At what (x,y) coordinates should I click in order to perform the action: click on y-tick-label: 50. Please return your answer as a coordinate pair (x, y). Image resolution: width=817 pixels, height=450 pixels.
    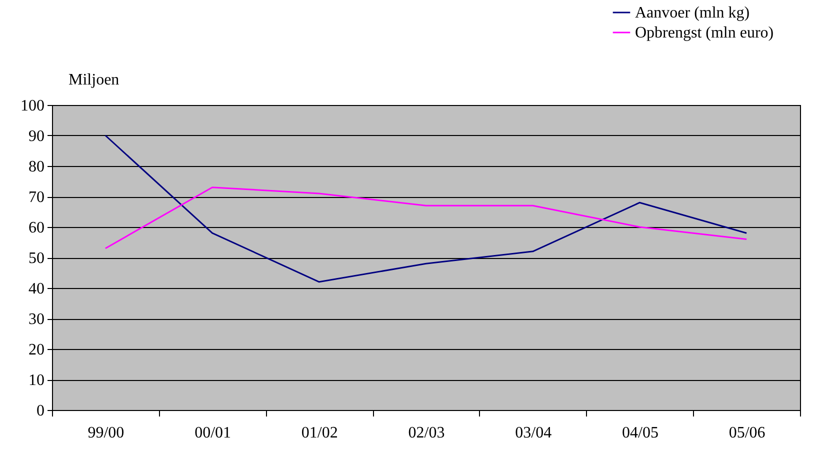
    Looking at the image, I should click on (36, 258).